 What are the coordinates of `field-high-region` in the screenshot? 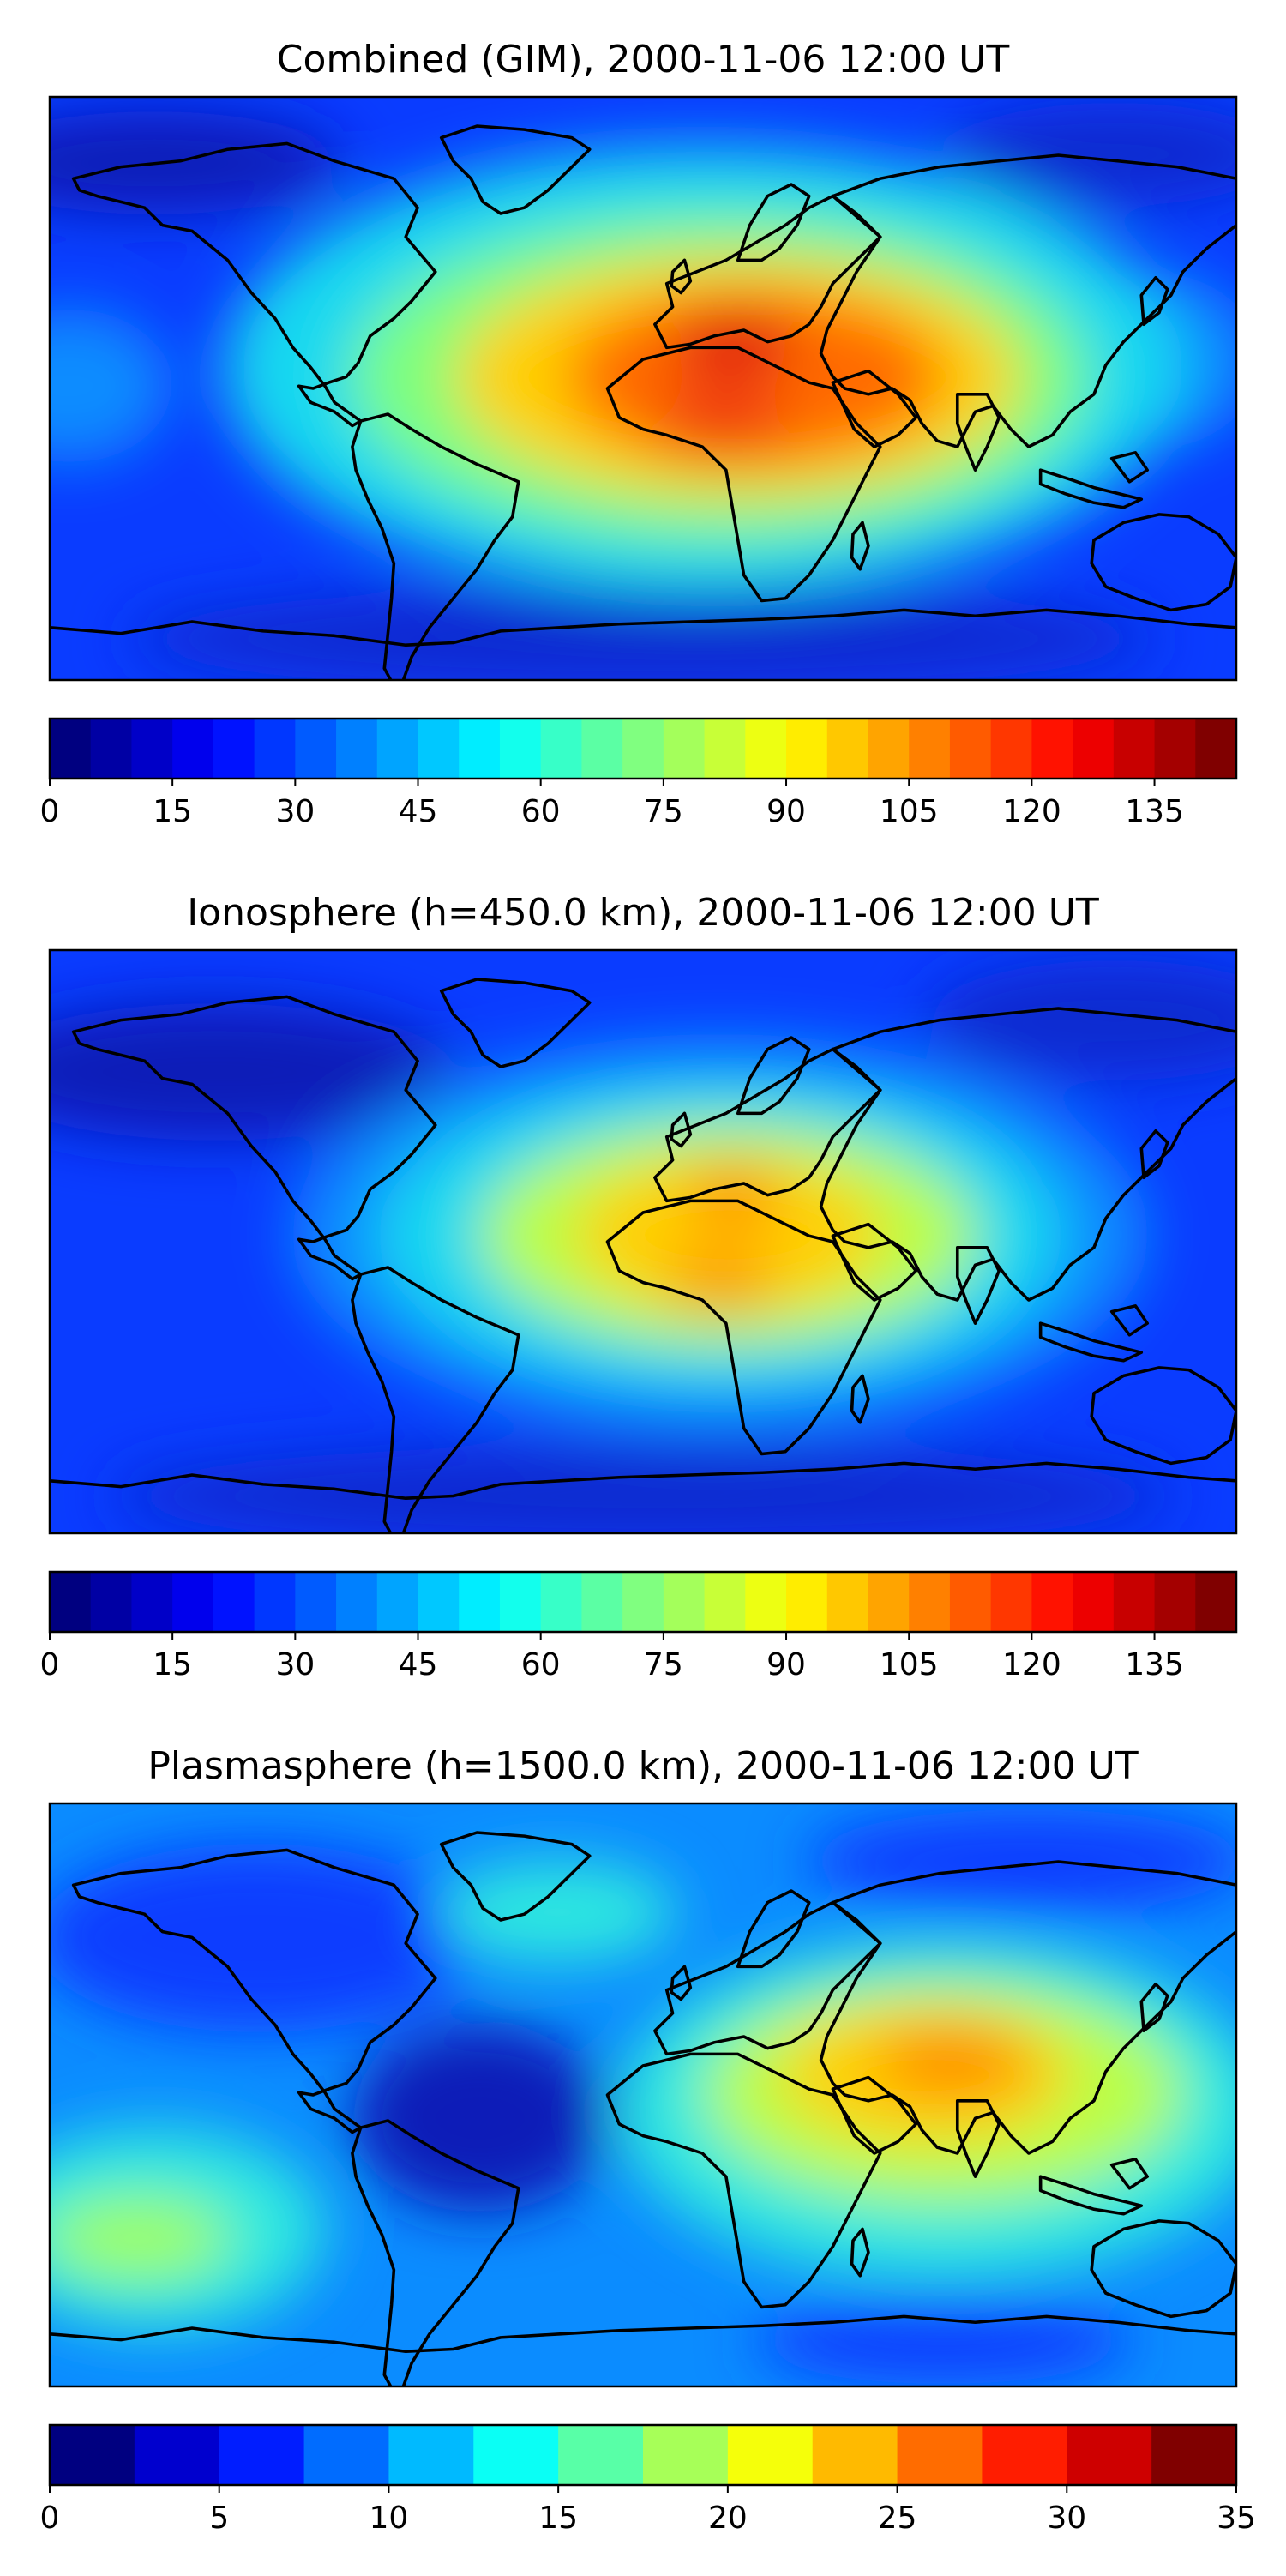 It's located at (728, 1235).